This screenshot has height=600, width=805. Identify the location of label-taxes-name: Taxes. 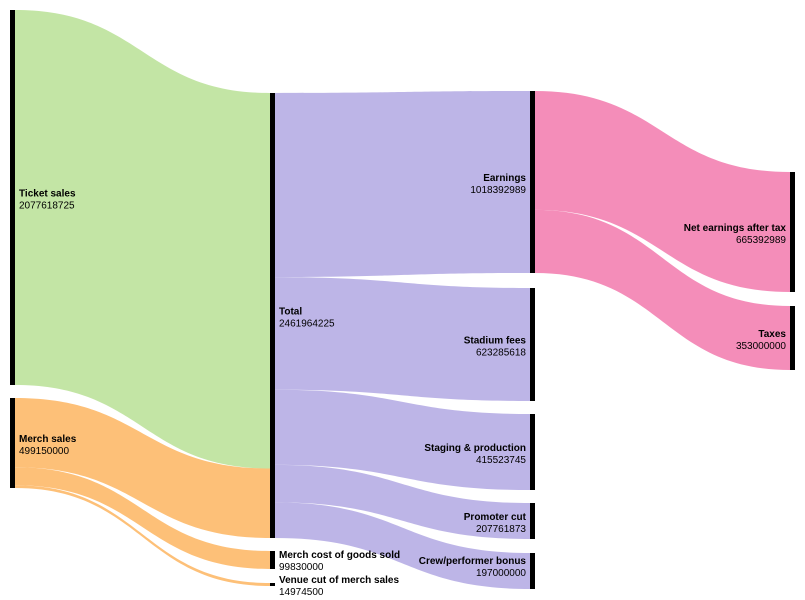
(772, 334).